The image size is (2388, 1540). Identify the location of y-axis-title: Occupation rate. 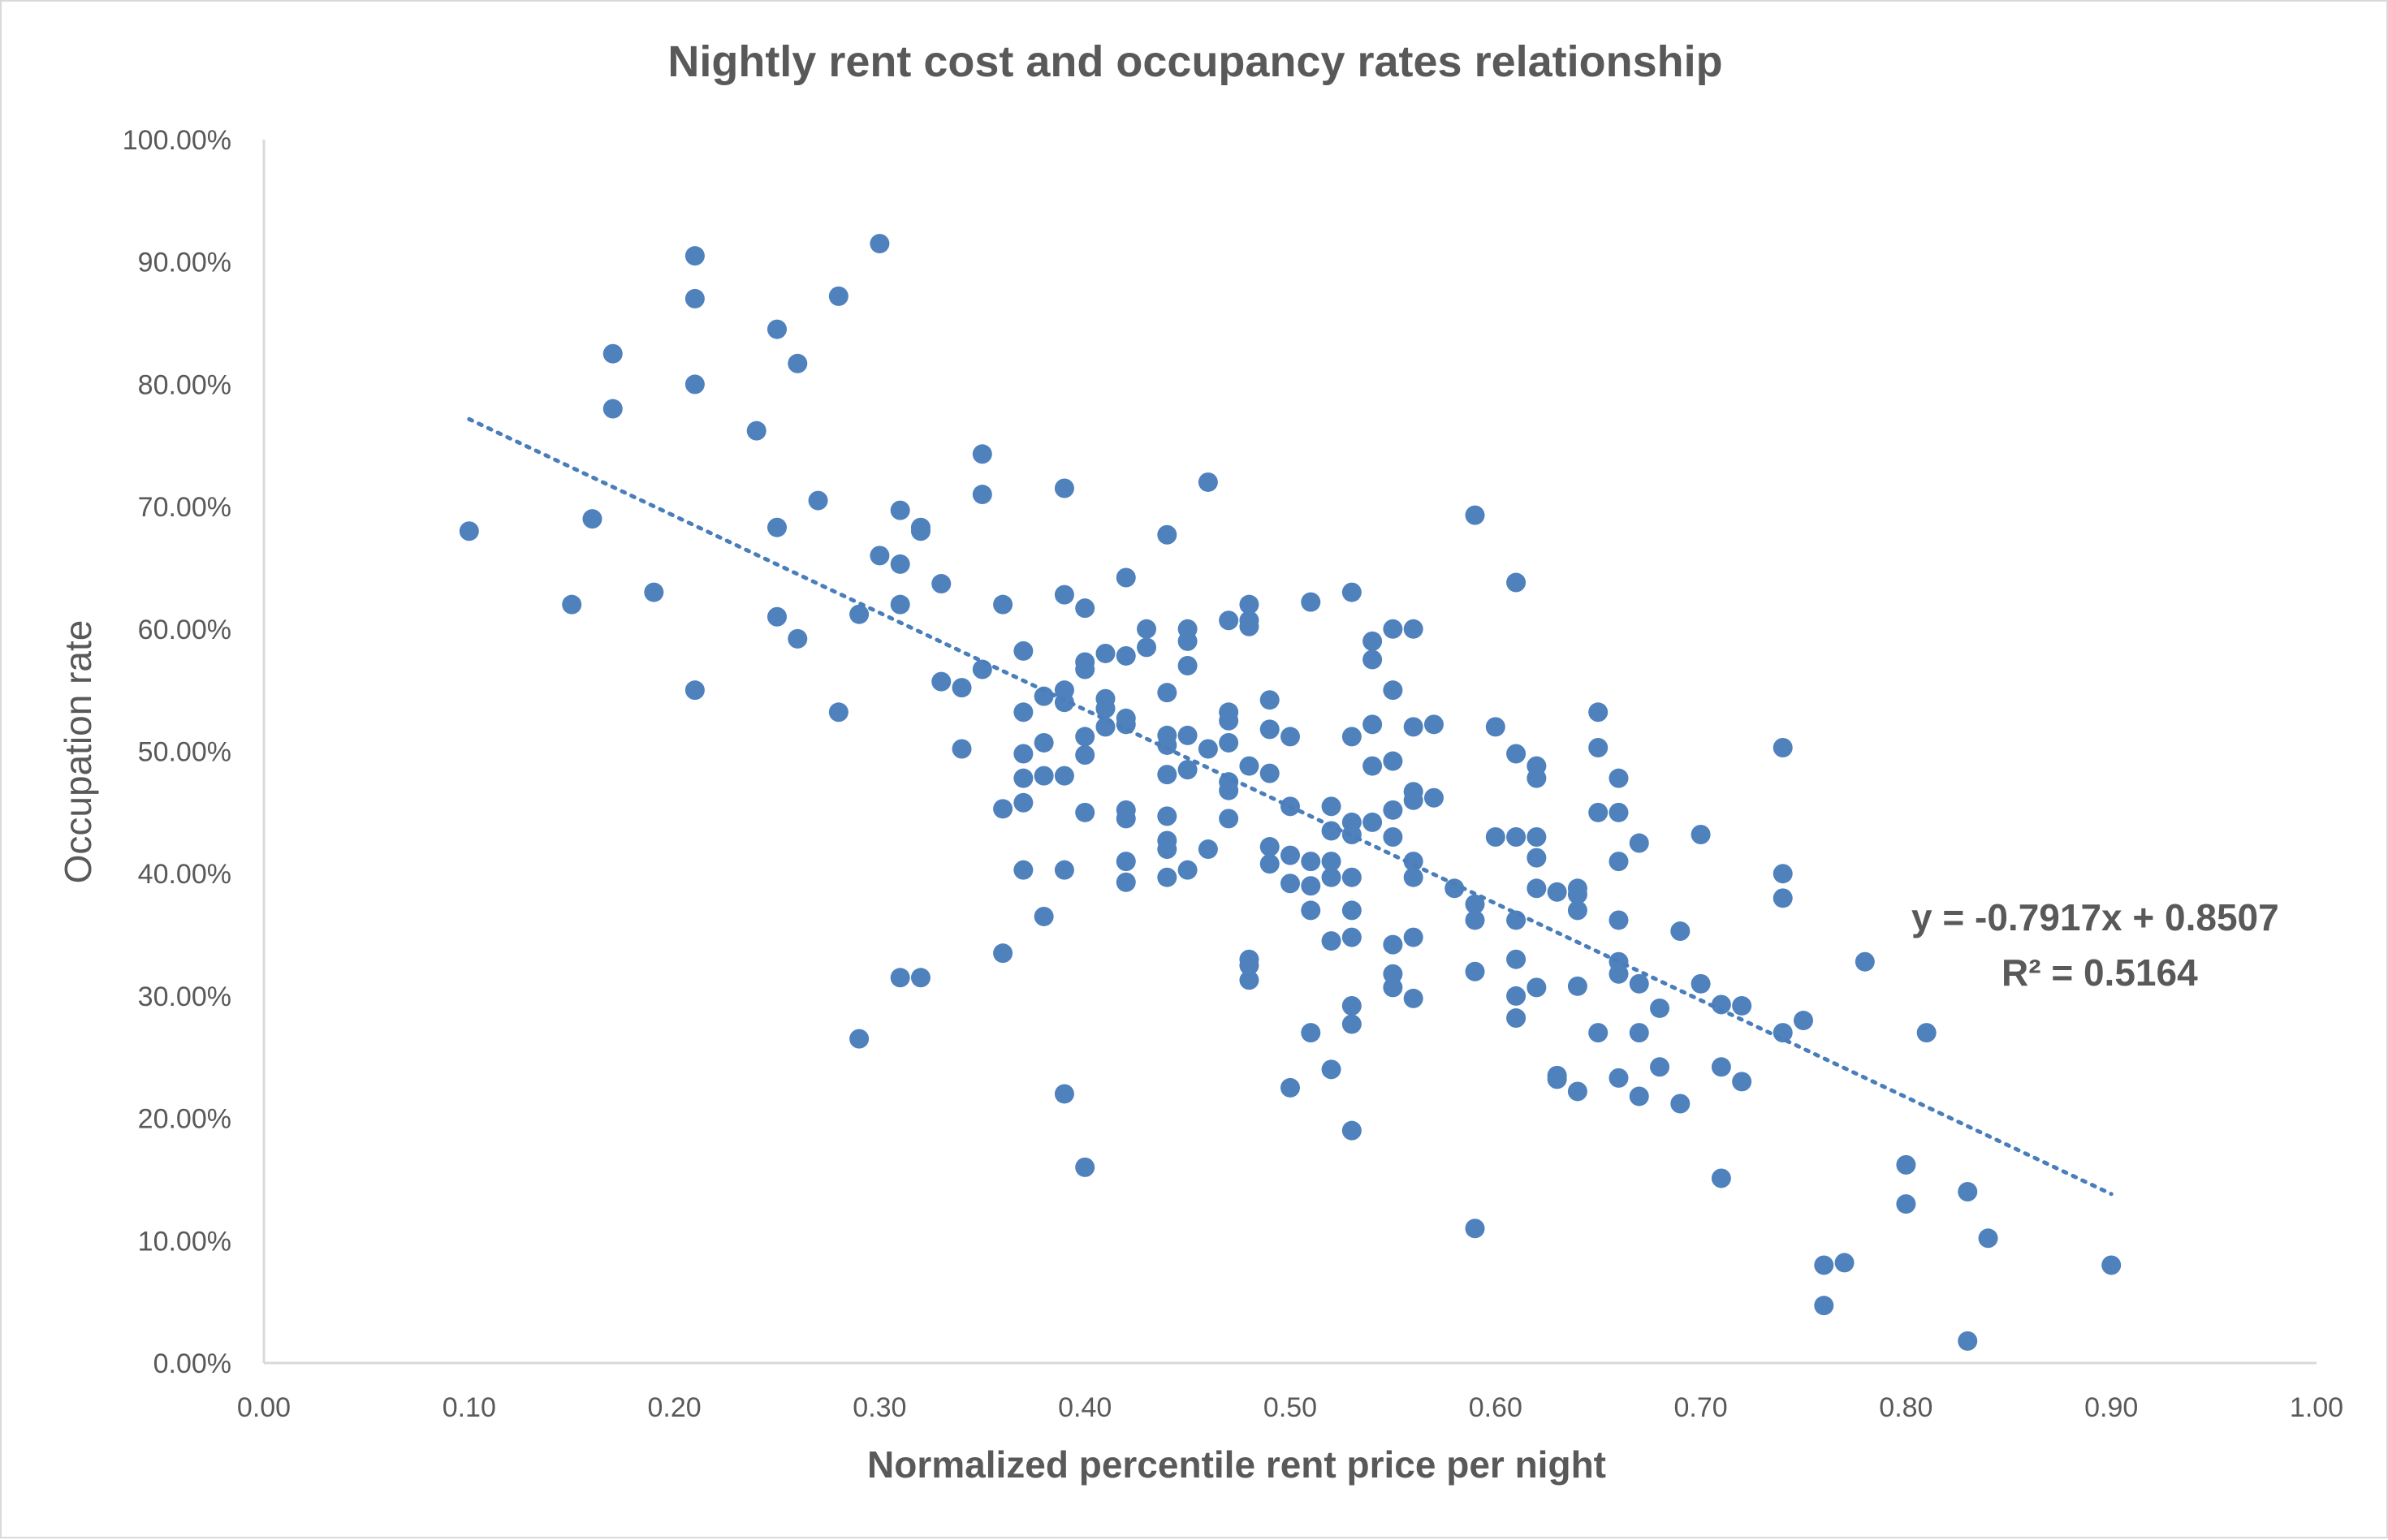
(78, 752).